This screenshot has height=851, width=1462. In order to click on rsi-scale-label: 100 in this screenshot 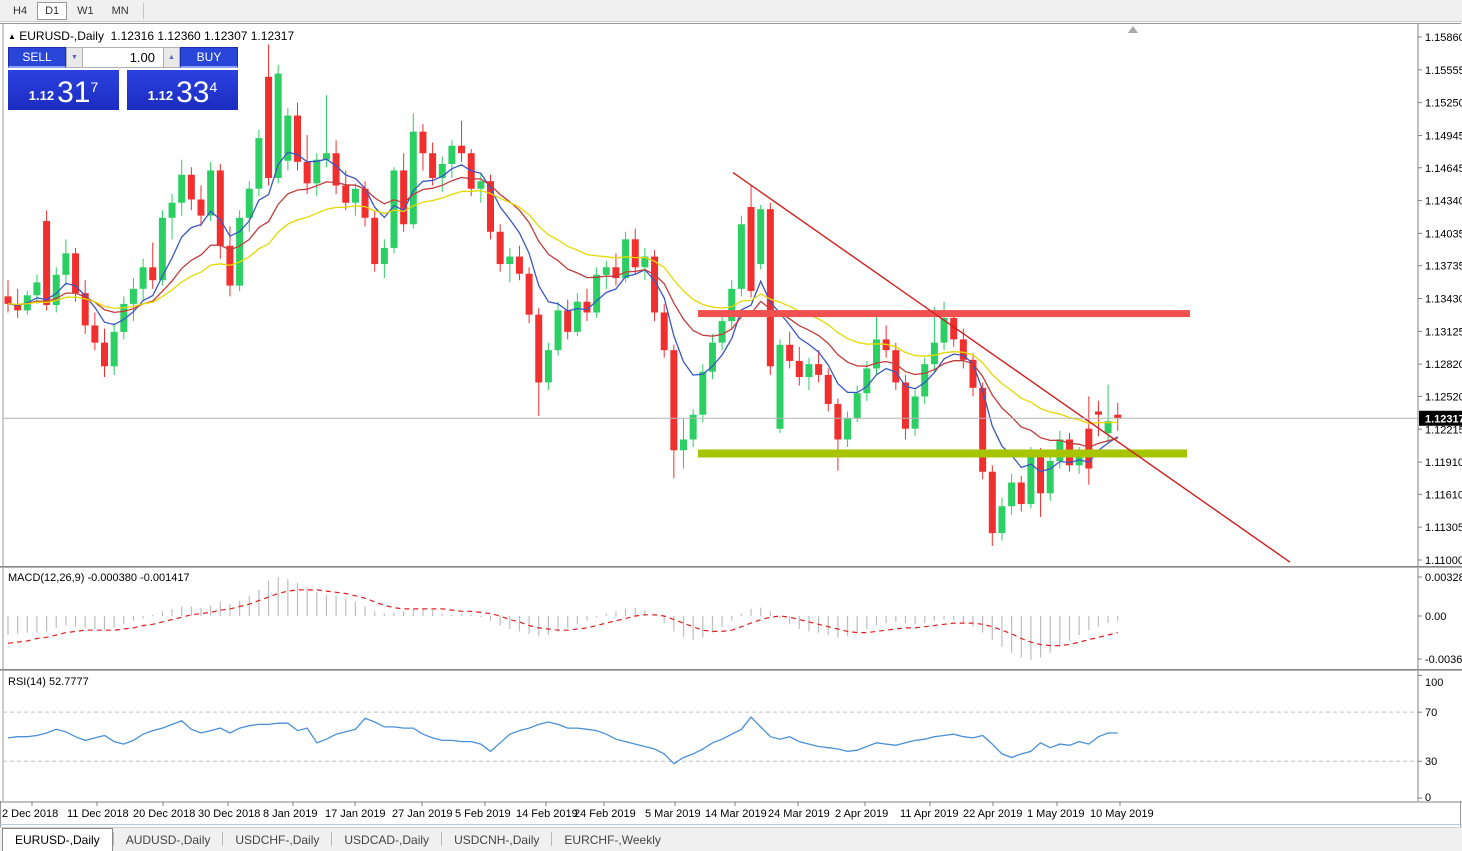, I will do `click(1434, 683)`.